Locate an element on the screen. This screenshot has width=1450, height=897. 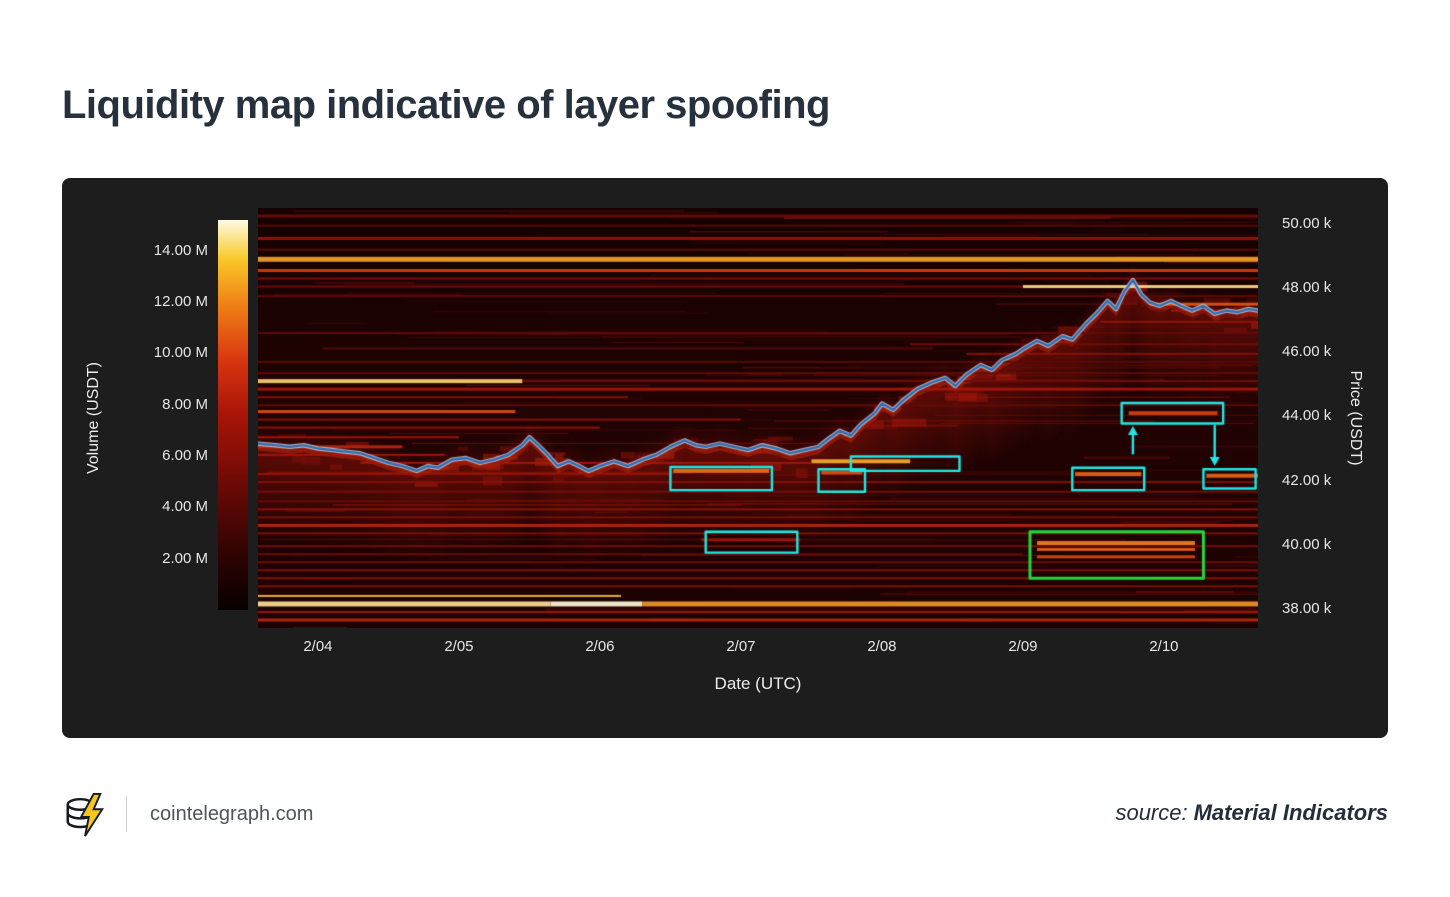
volume-tick-label: 2.00 M is located at coordinates (185, 558).